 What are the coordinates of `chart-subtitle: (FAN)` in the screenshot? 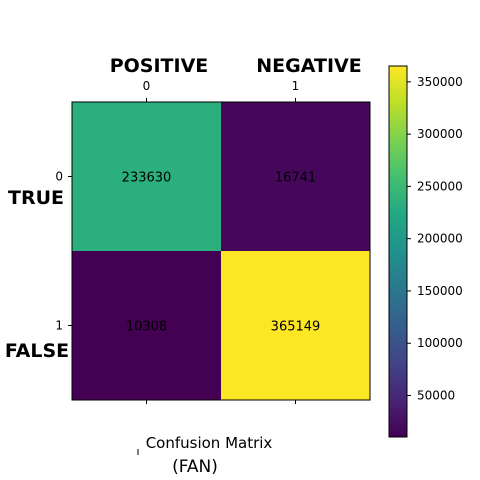 It's located at (195, 467).